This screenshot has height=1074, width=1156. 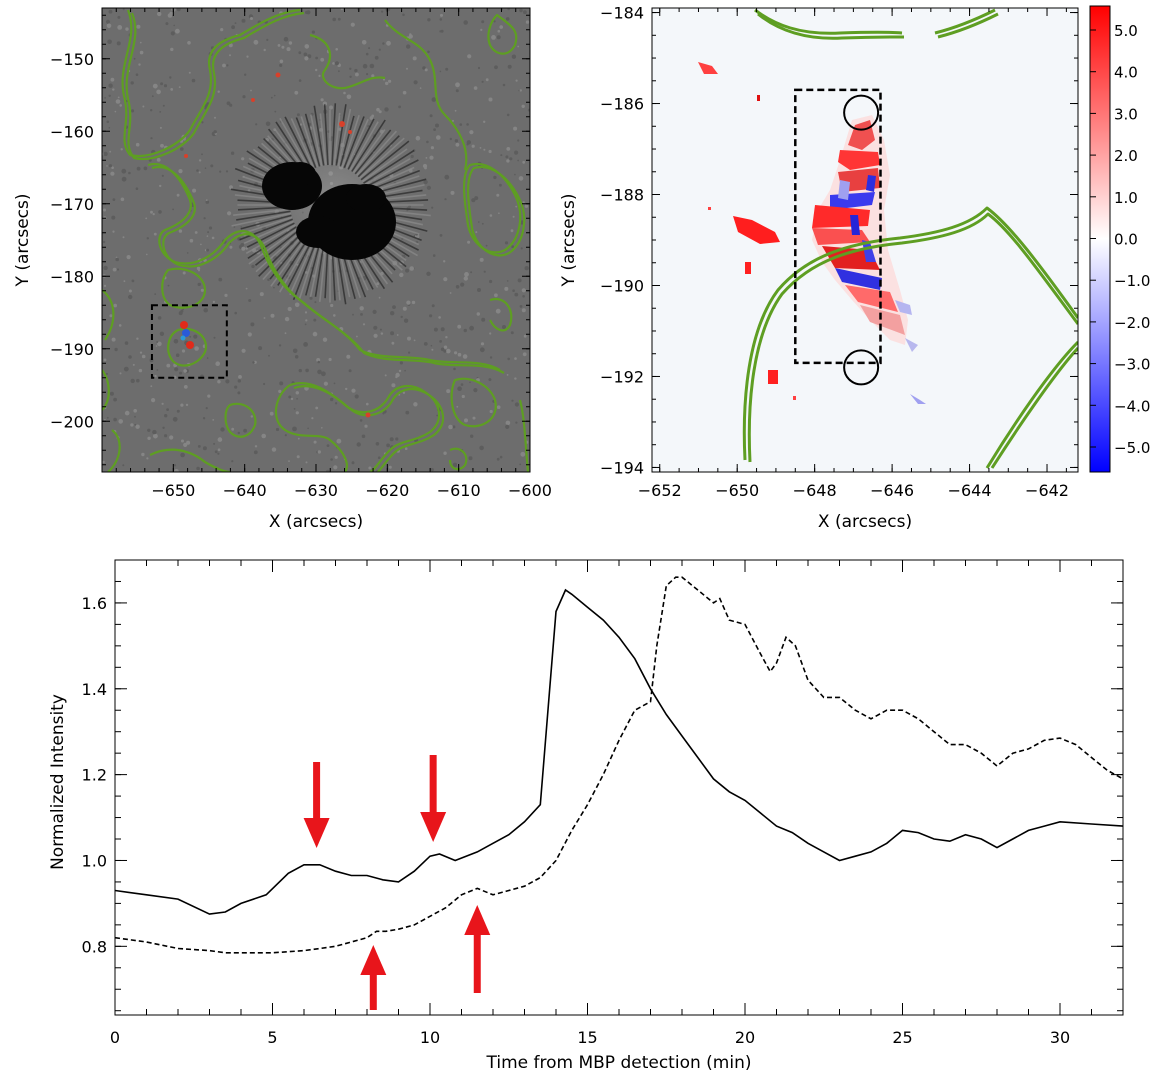 I want to click on y-tick-label: −160, so click(x=72, y=131).